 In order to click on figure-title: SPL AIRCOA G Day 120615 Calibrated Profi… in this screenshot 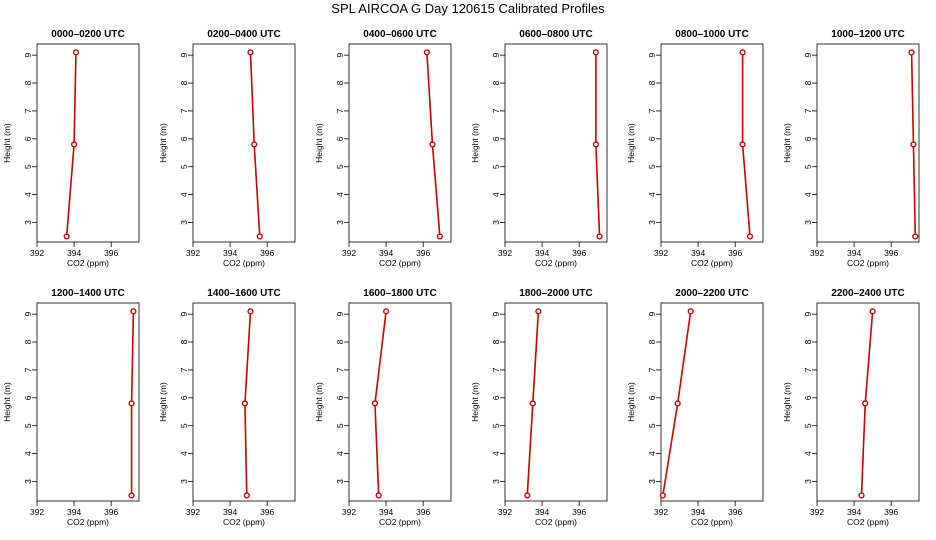, I will do `click(468, 8)`.